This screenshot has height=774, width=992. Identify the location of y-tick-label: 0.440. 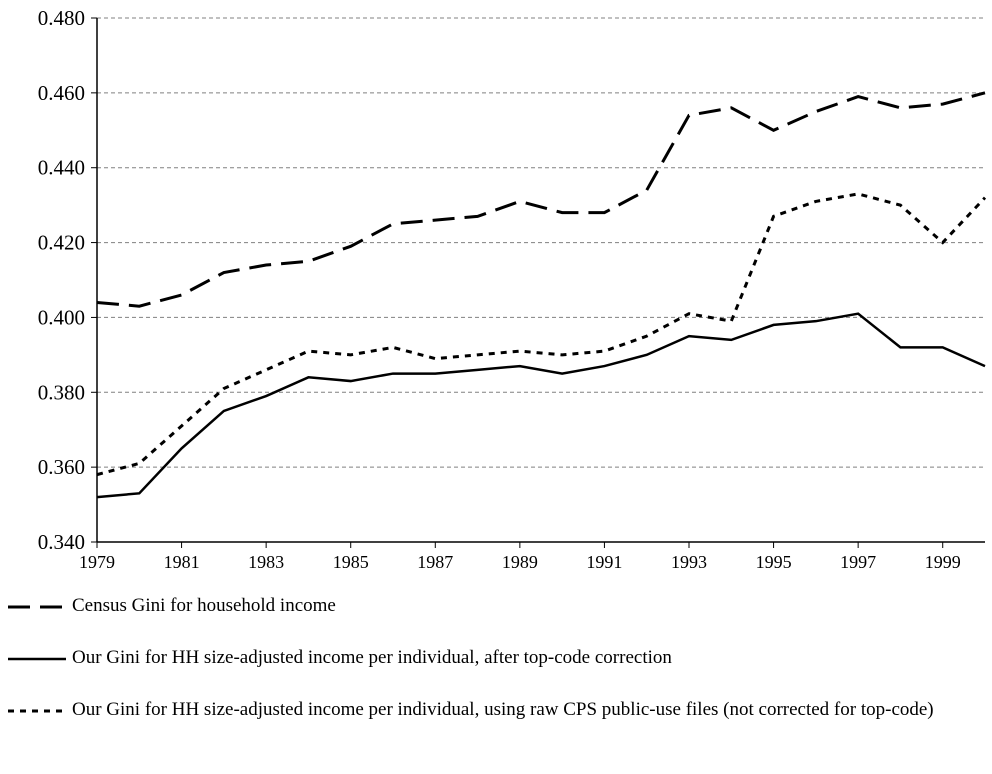
(61, 168).